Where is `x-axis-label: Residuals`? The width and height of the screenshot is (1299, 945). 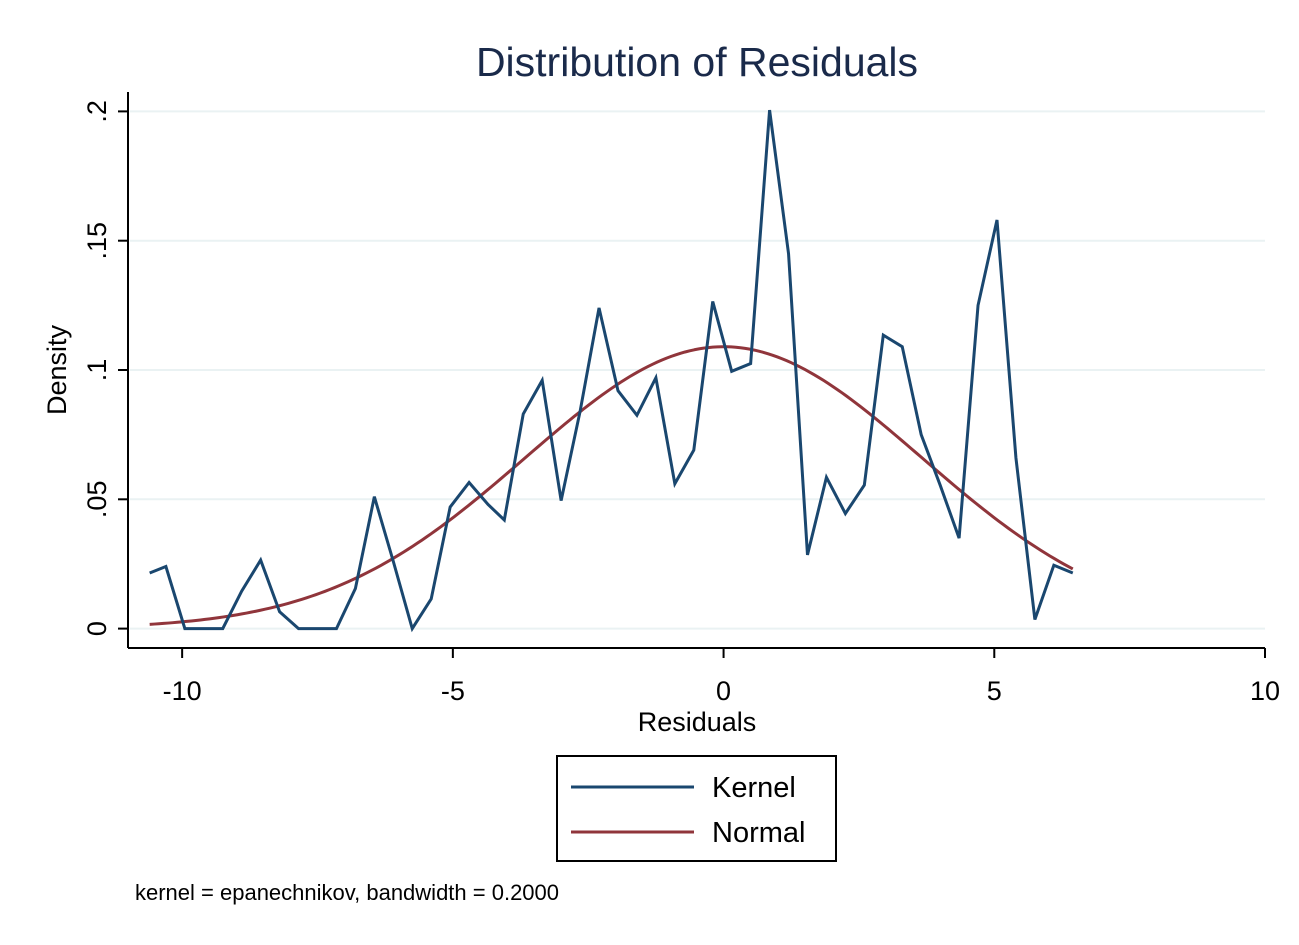
x-axis-label: Residuals is located at coordinates (697, 722).